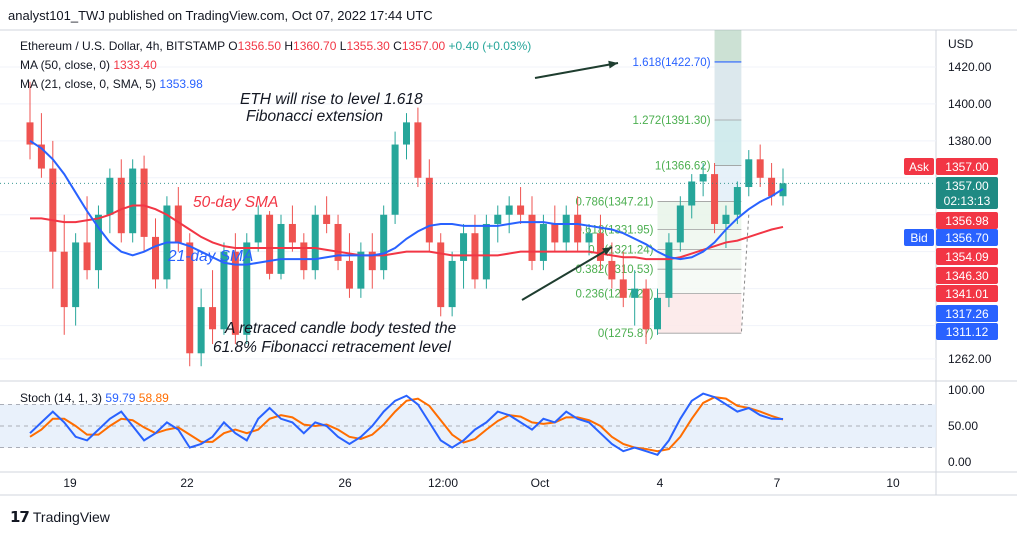  I want to click on price-badge: 1356.70 Bid, so click(951, 237).